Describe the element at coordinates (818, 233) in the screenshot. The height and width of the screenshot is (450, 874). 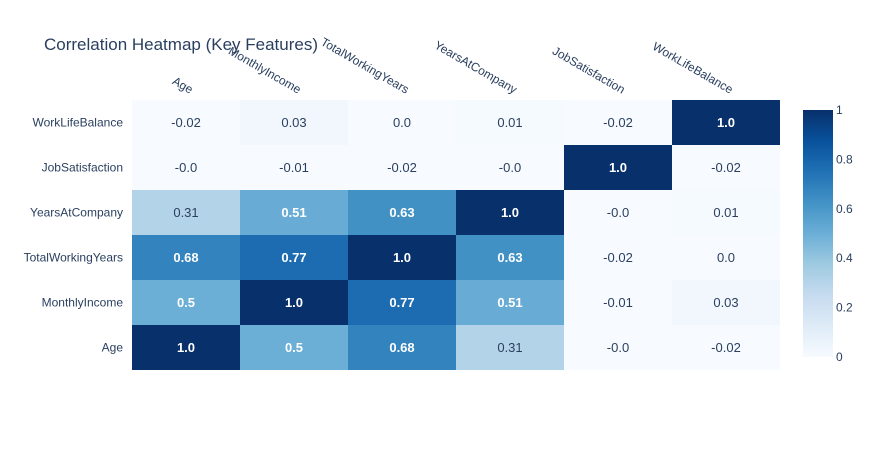
I see `colorbar-gradient` at that location.